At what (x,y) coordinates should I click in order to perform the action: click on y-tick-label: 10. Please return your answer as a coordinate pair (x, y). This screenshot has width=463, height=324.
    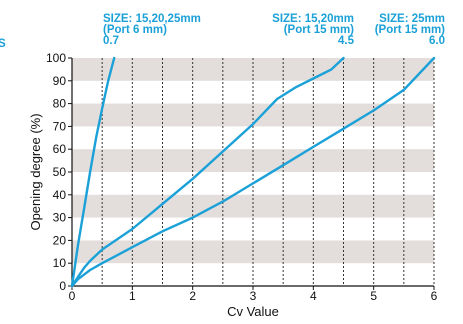
    Looking at the image, I should click on (60, 263).